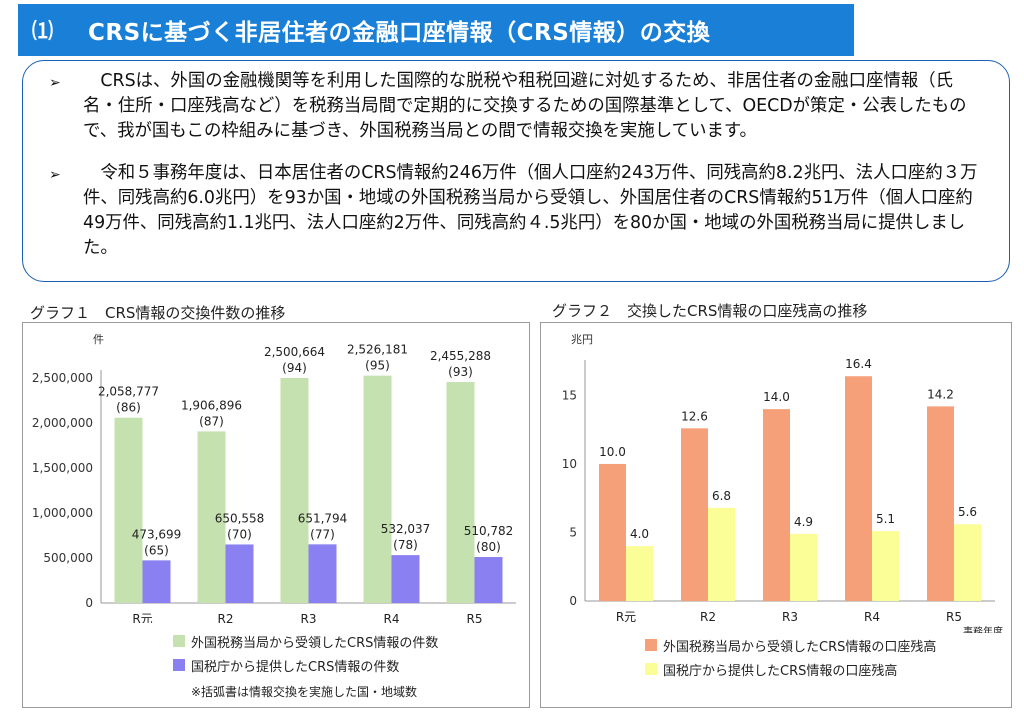 The height and width of the screenshot is (713, 1024). I want to click on data-label: 10.0, so click(612, 452).